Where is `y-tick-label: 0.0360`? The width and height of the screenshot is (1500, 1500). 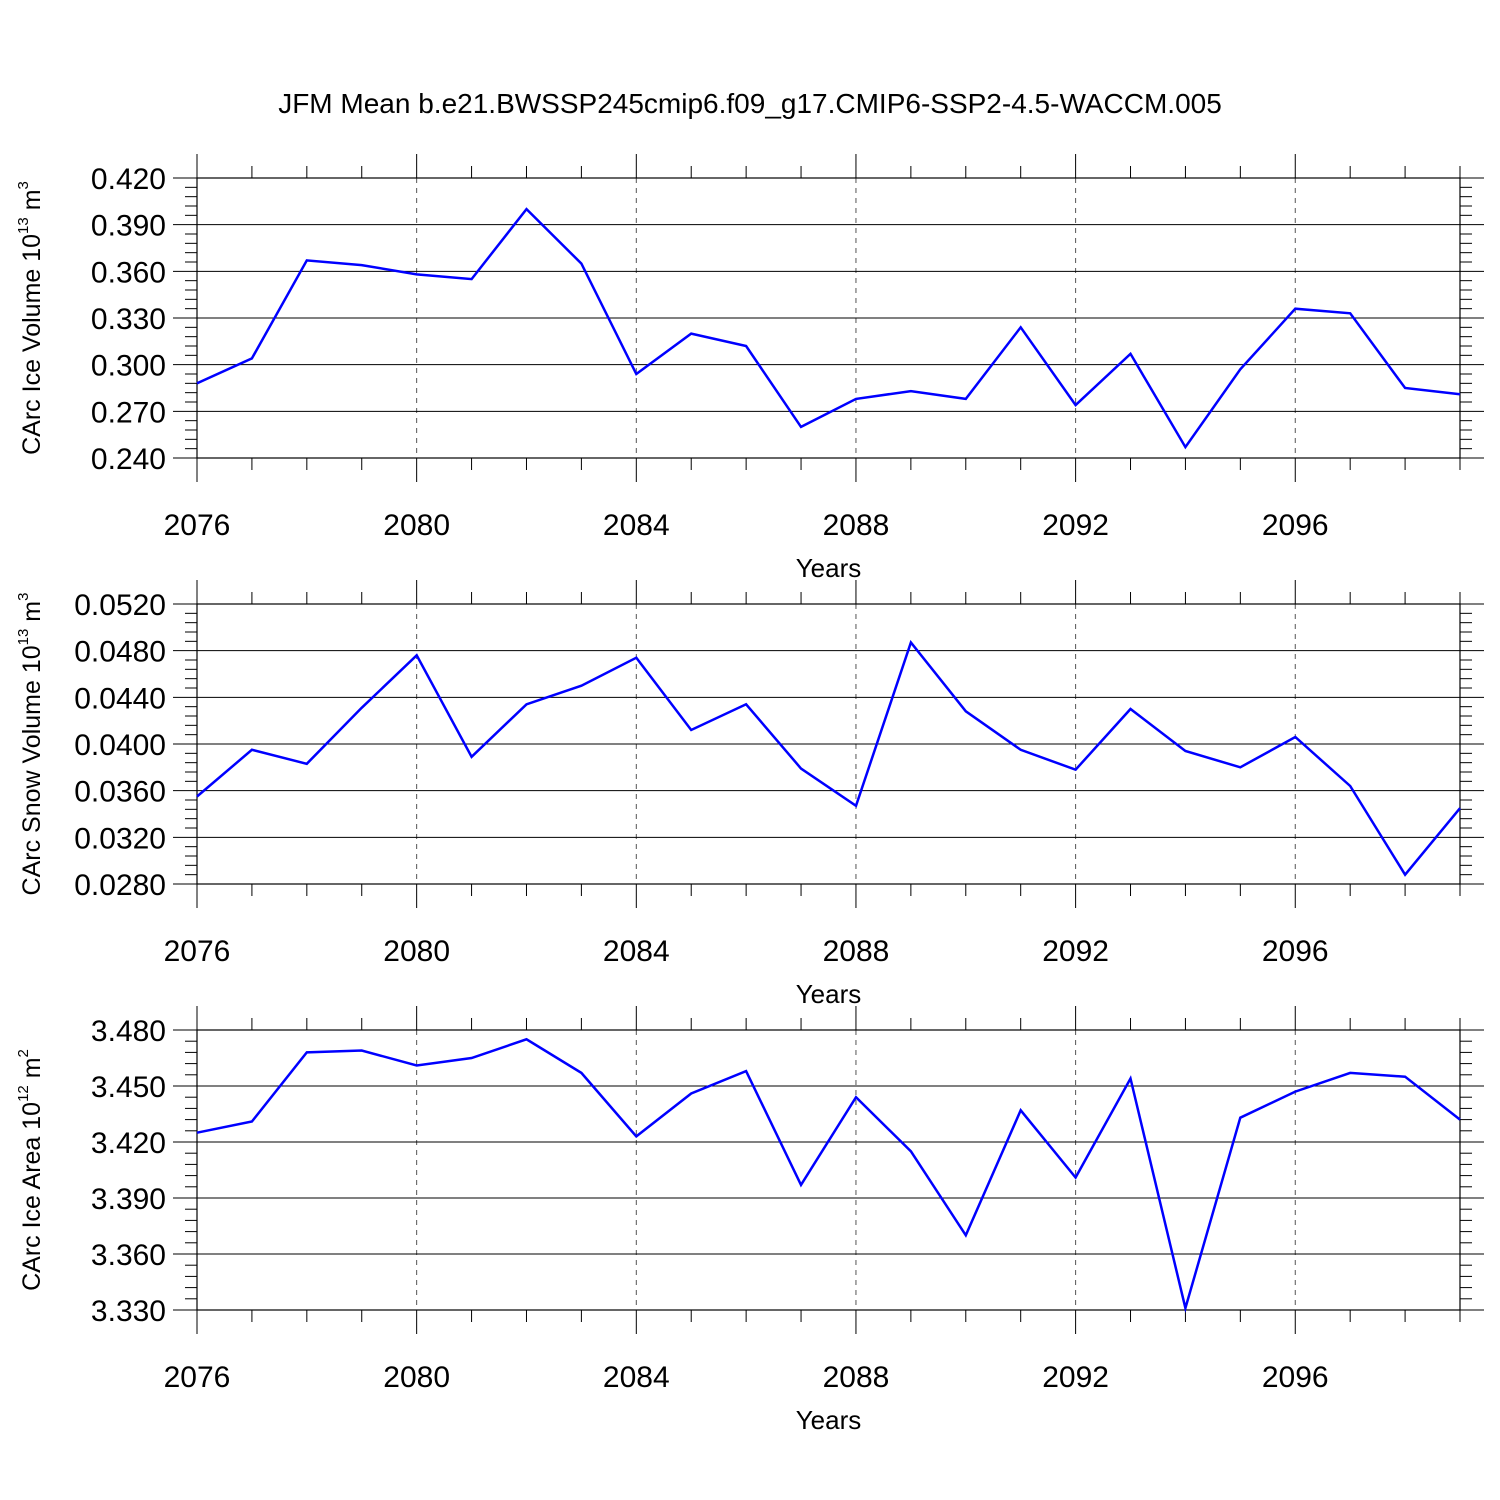 y-tick-label: 0.0360 is located at coordinates (120, 792).